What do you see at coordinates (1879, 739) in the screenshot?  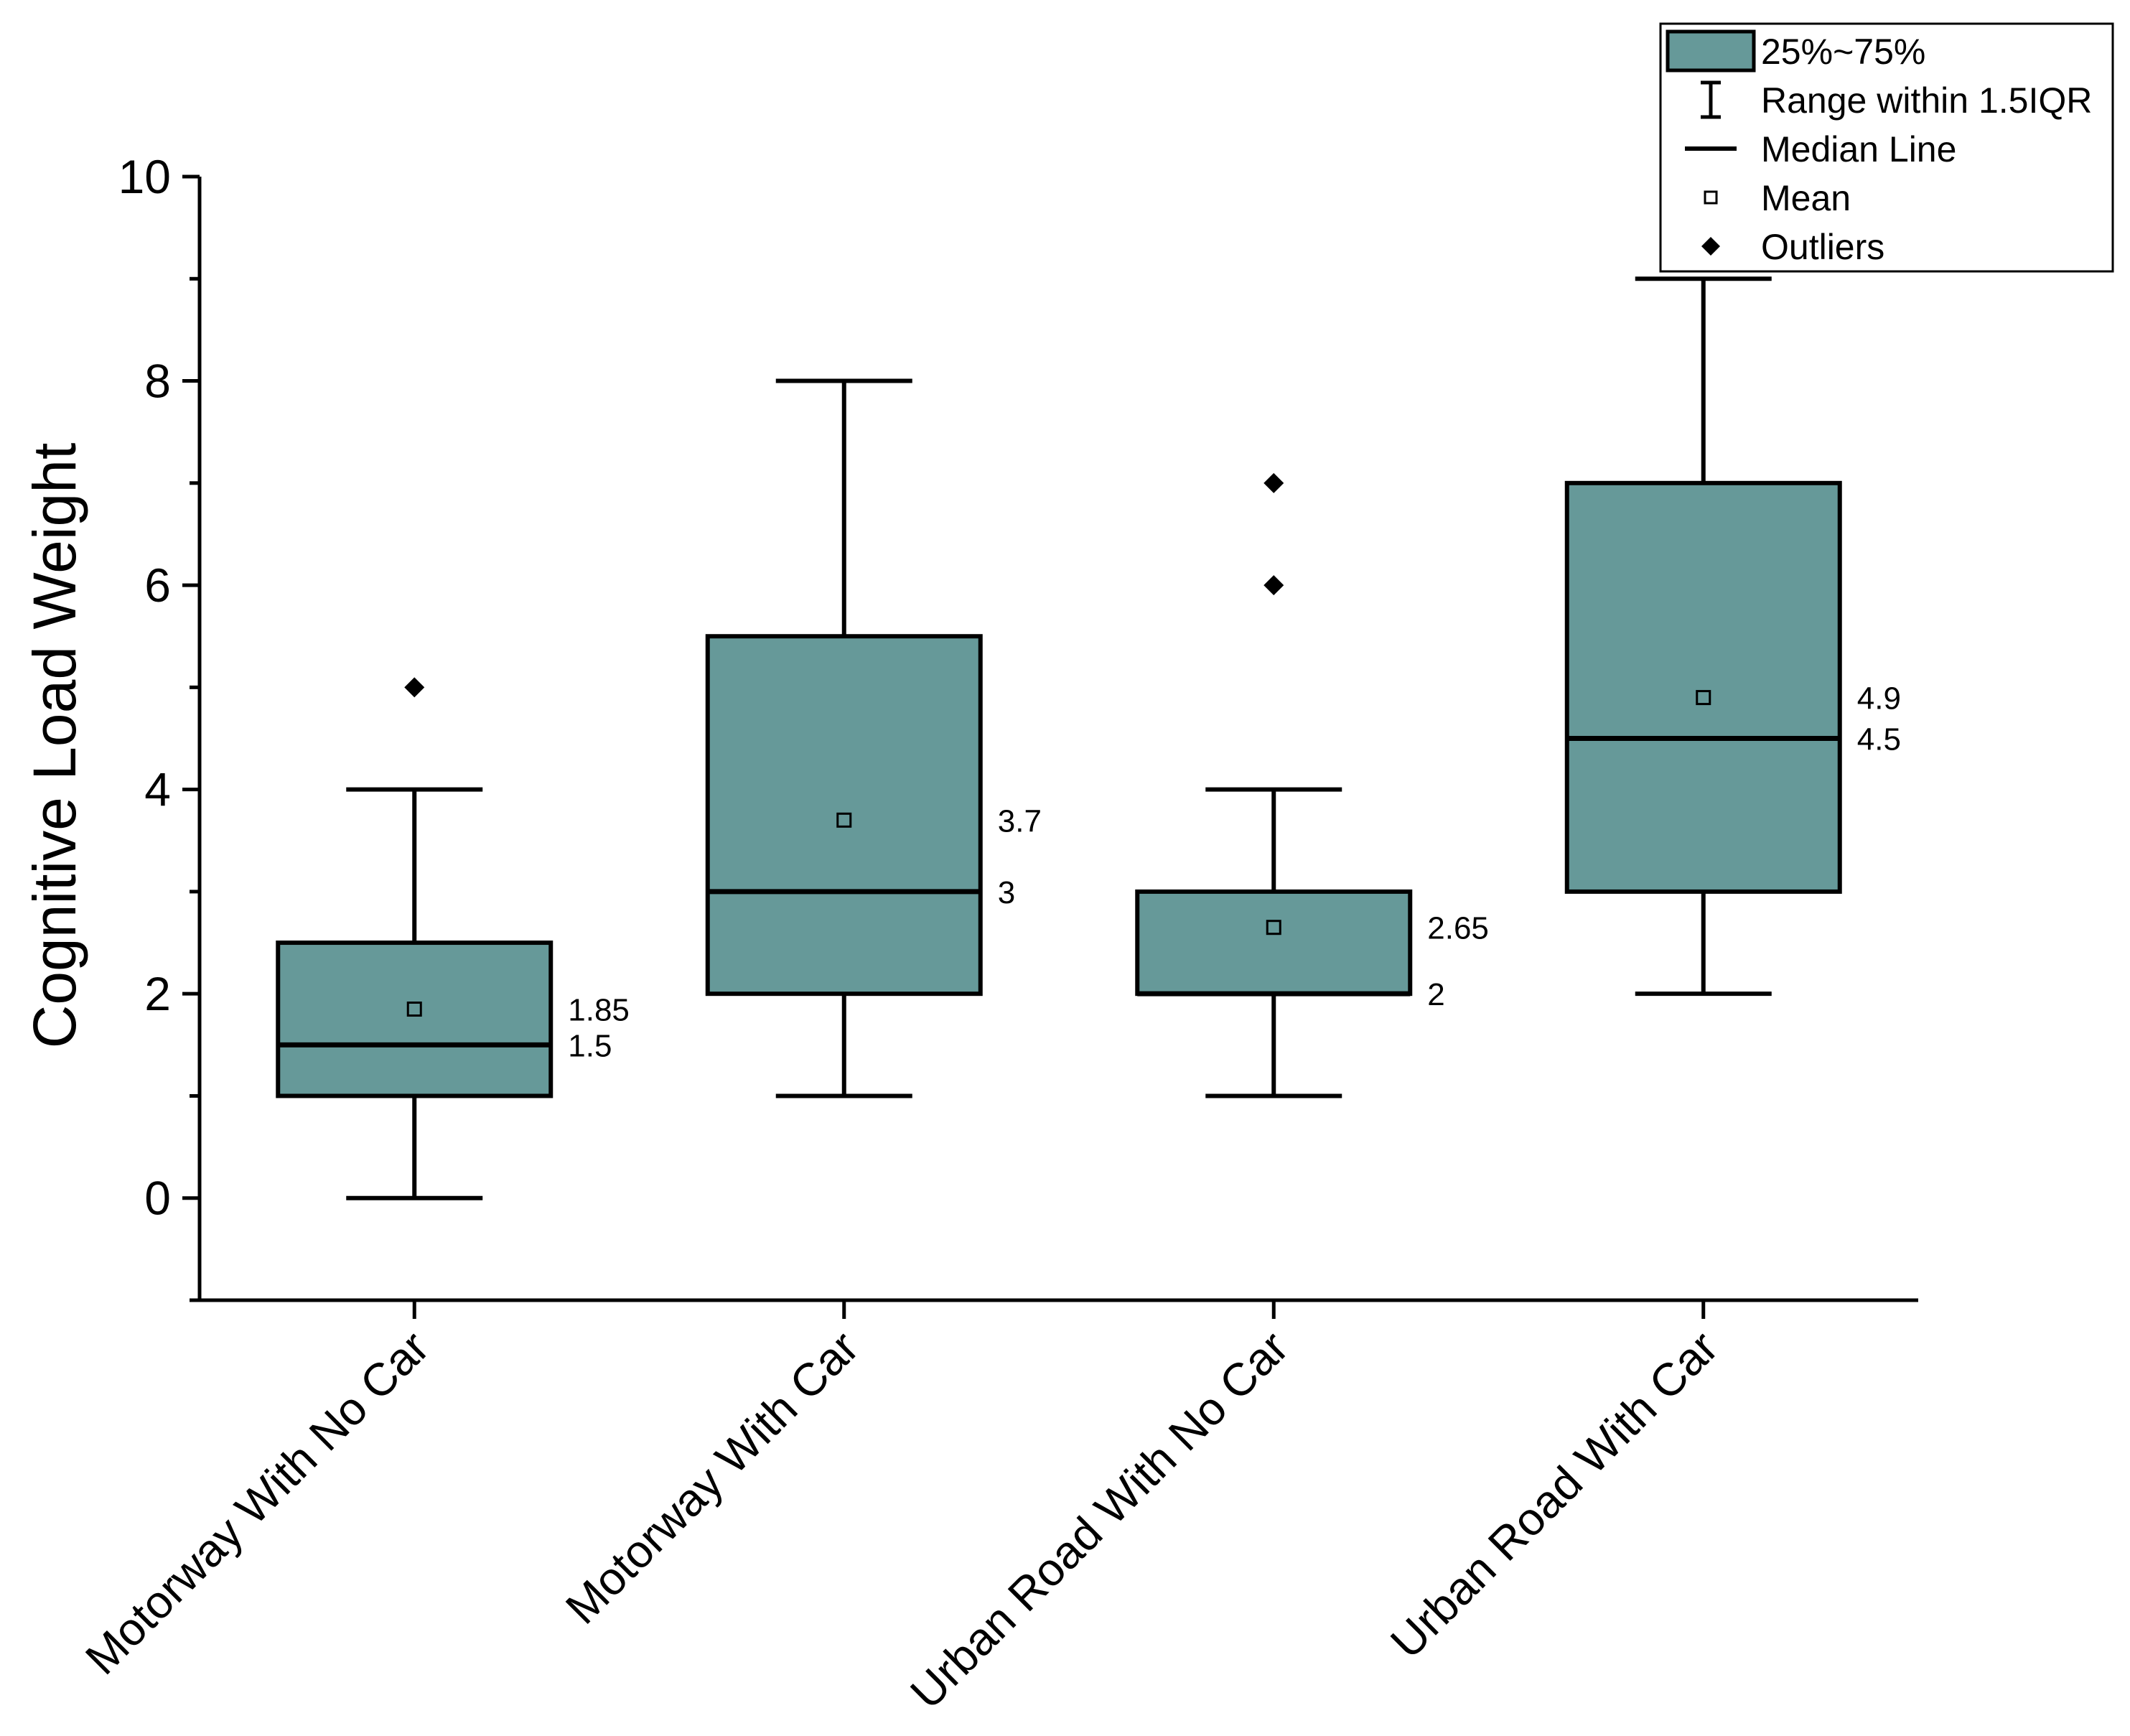 I see `median-value-label: 4.5` at bounding box center [1879, 739].